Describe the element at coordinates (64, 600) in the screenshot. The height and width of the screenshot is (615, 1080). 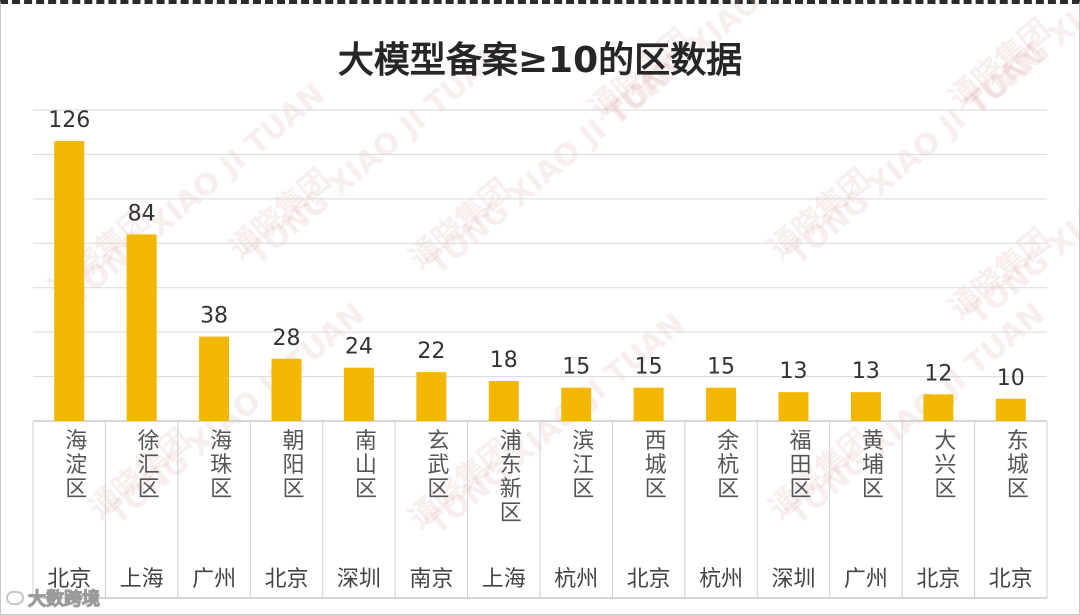
I see `corner-badge-text: 大数跨境` at that location.